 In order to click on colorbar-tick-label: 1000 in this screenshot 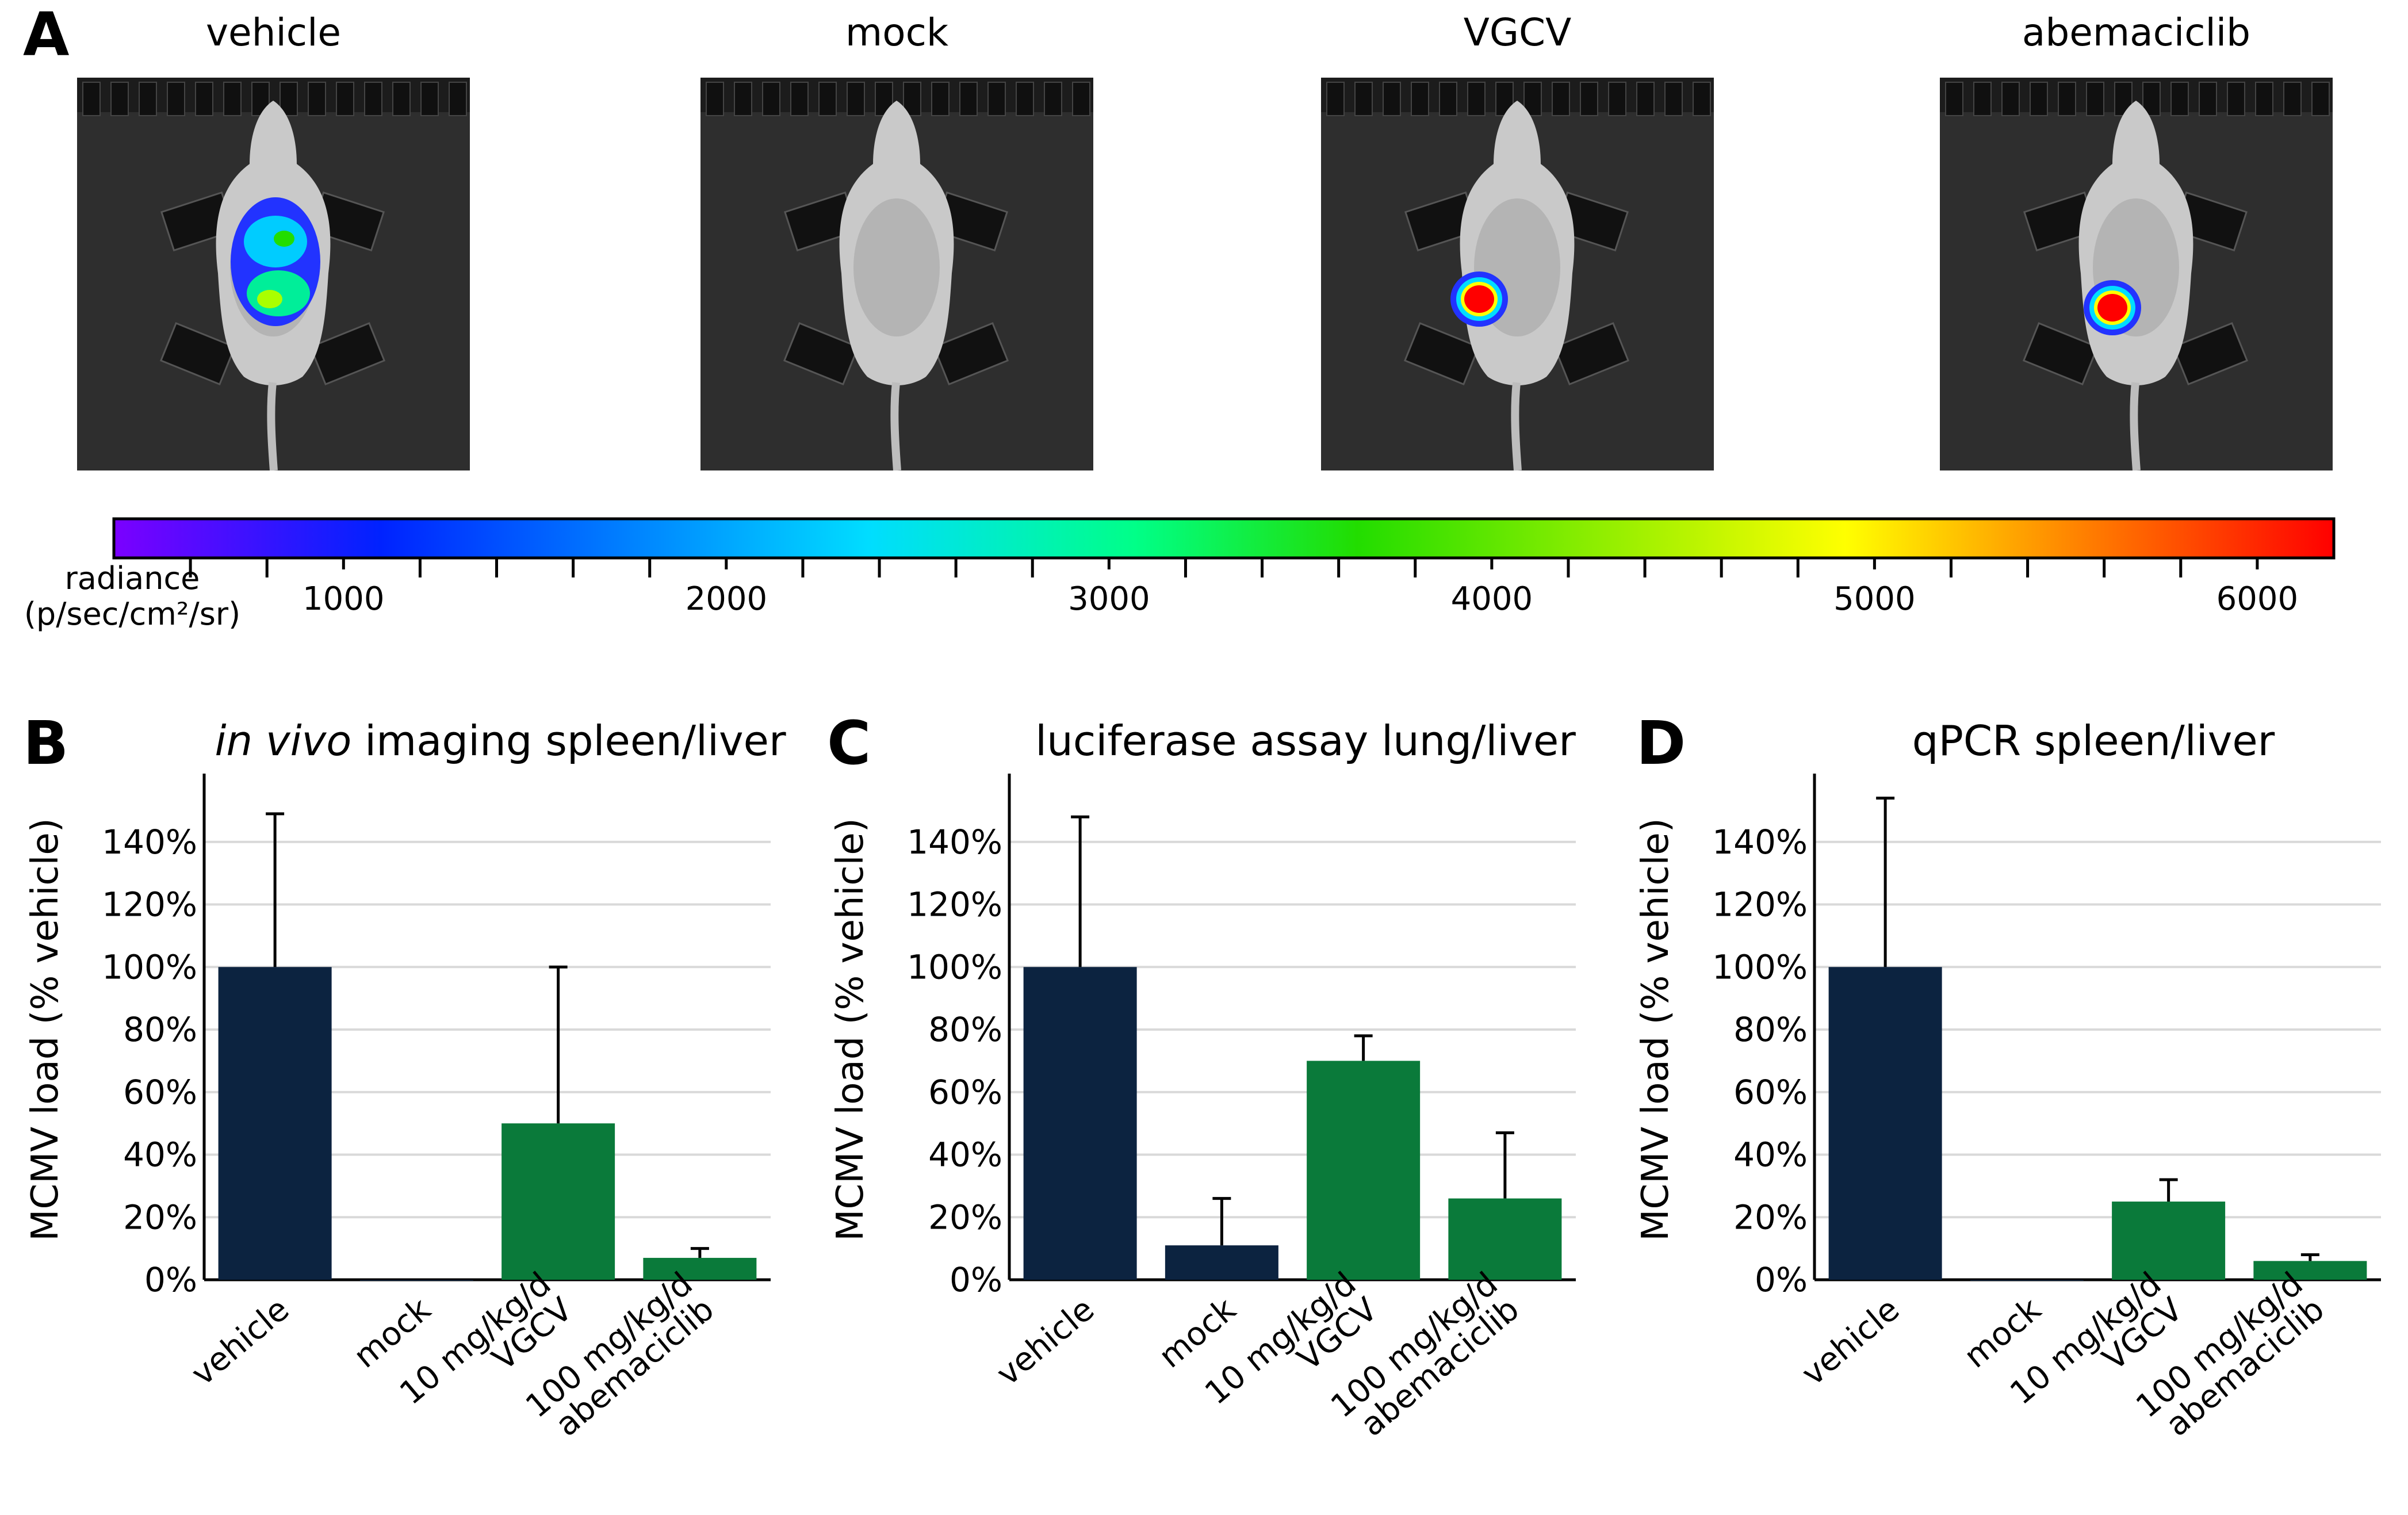, I will do `click(344, 599)`.